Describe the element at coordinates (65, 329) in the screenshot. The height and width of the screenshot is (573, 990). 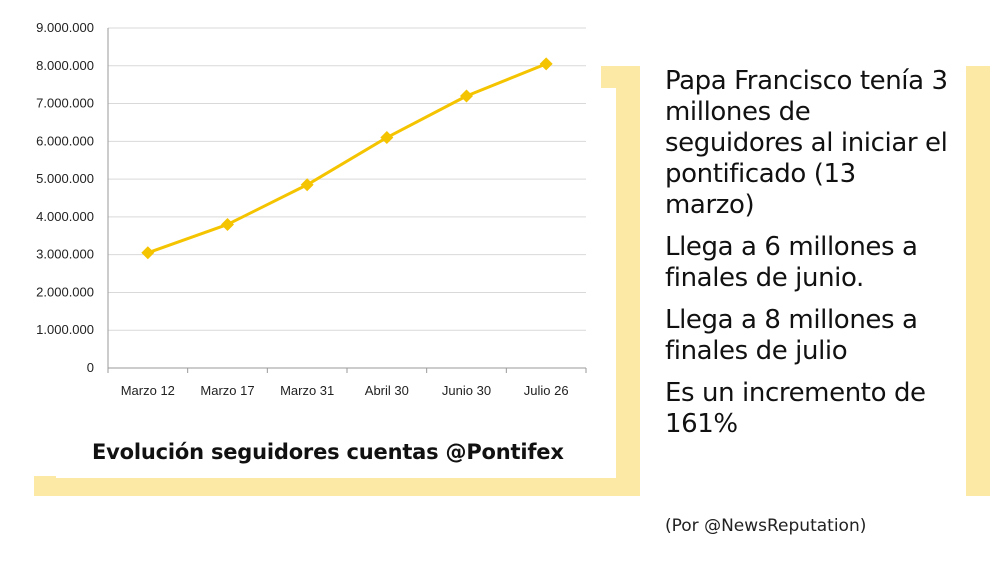
I see `y-tick-label: 1.000.000` at that location.